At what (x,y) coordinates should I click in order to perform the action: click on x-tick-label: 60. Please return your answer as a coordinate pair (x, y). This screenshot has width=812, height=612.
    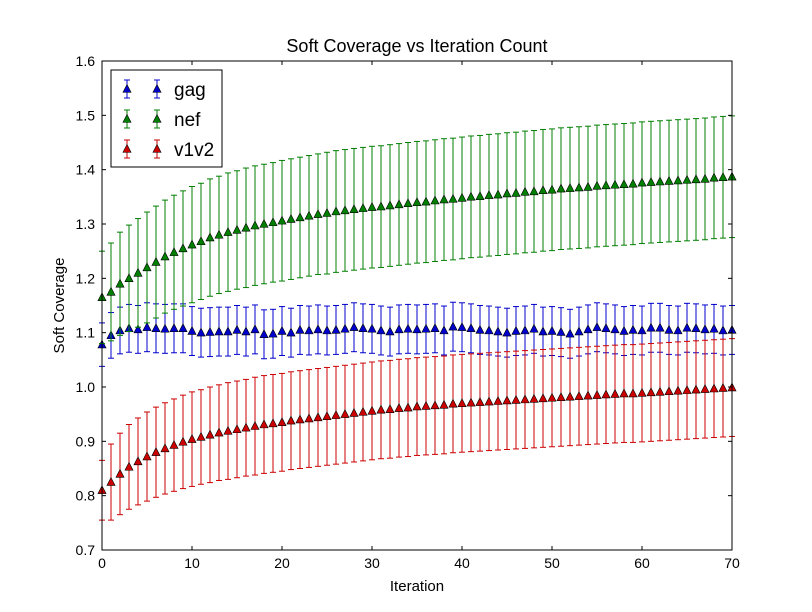
    Looking at the image, I should click on (642, 563).